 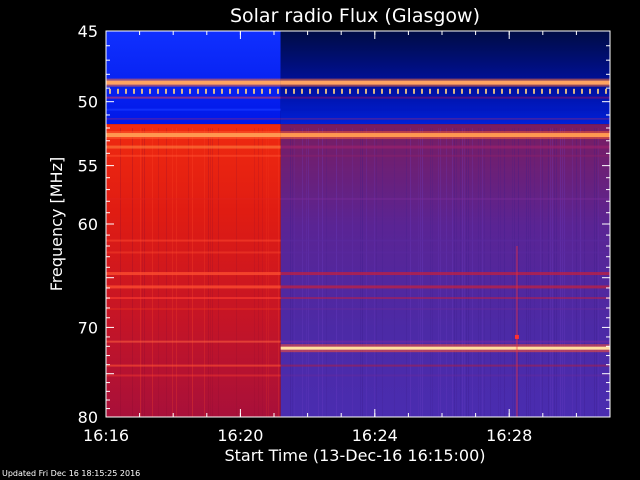 What do you see at coordinates (88, 166) in the screenshot?
I see `y-tick-label: 55` at bounding box center [88, 166].